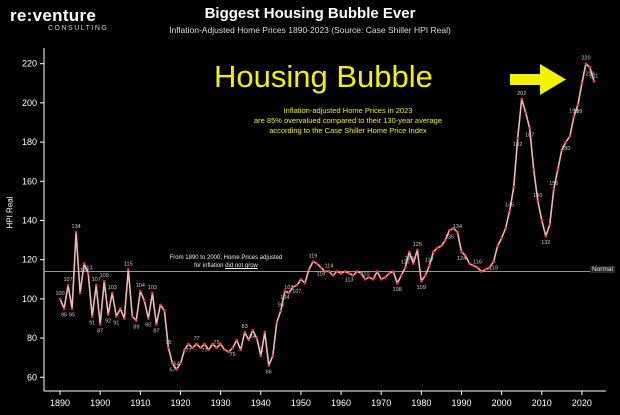 This screenshot has width=620, height=415. What do you see at coordinates (594, 76) in the screenshot?
I see `data-label: 211` at bounding box center [594, 76].